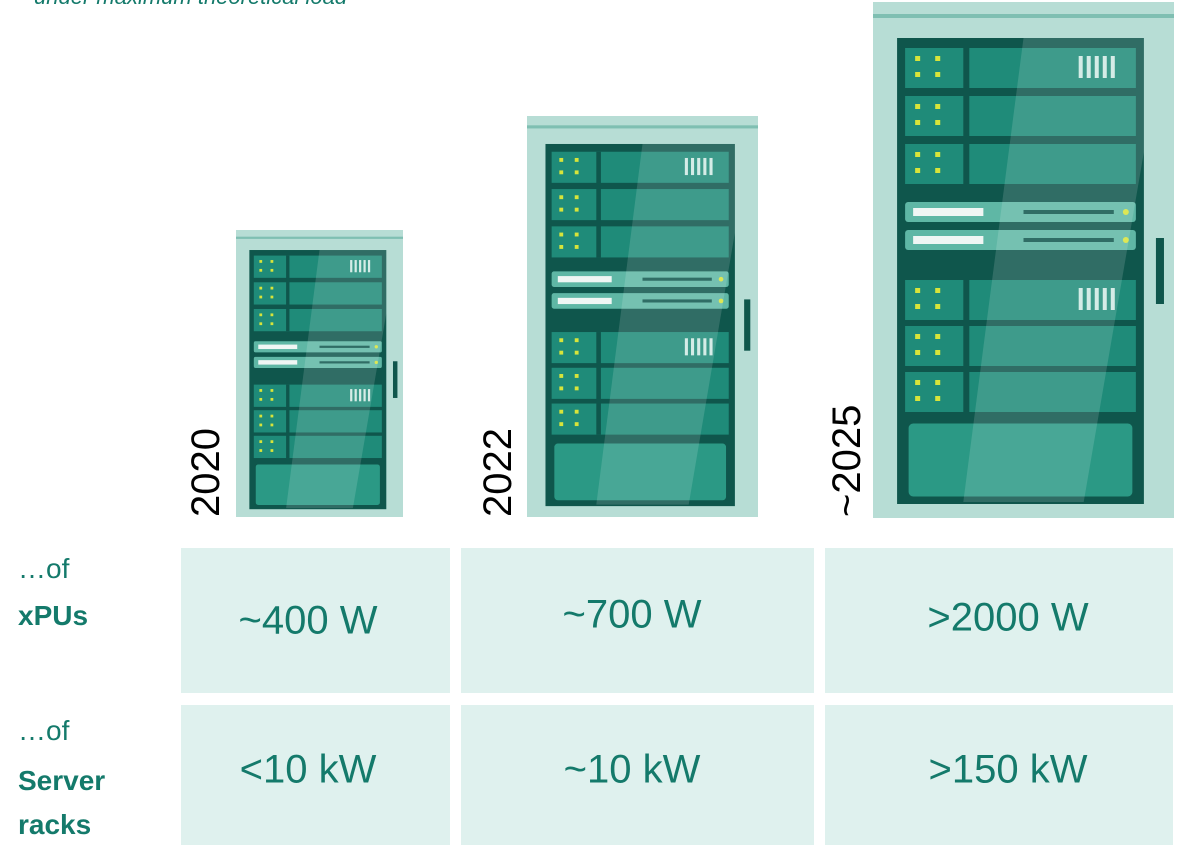  Describe the element at coordinates (498, 472) in the screenshot. I see `year-label: 2022` at that location.